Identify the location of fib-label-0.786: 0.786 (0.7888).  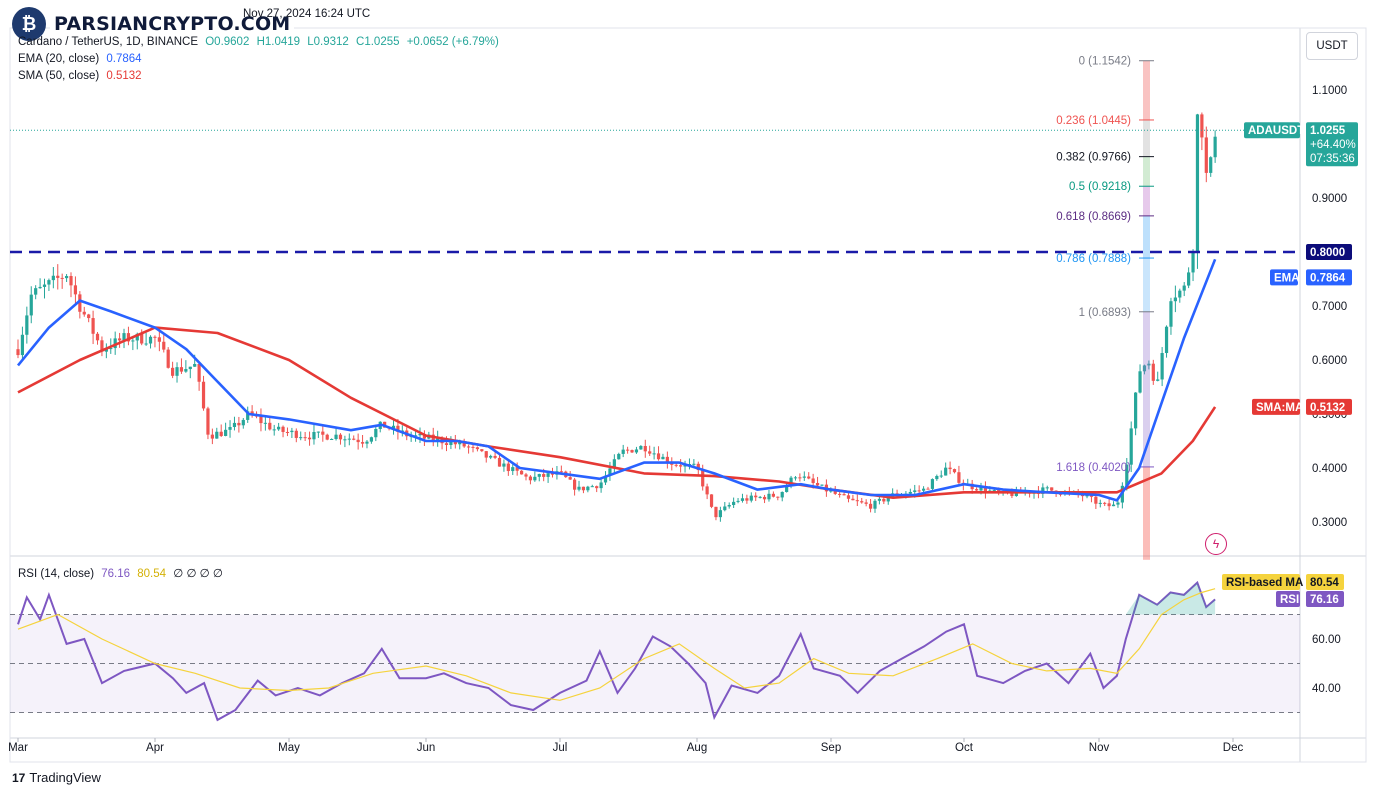
(1093, 259).